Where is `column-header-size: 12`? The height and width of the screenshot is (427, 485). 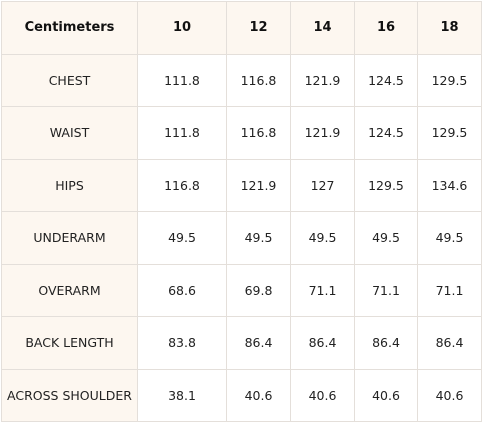
column-header-size: 12 is located at coordinates (258, 28).